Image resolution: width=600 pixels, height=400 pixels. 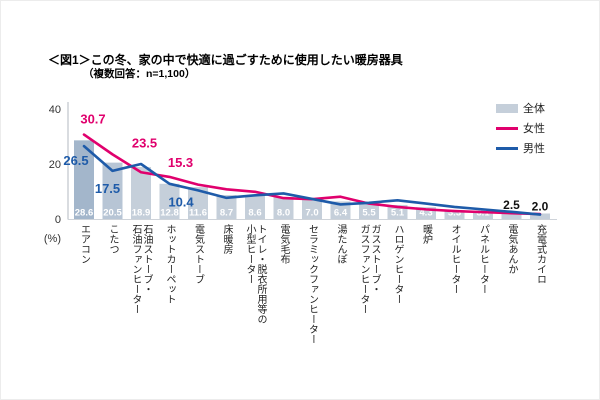 I want to click on x-axis-label: トイレ・脱衣所用等の 小型ヒーター, so click(x=255, y=274).